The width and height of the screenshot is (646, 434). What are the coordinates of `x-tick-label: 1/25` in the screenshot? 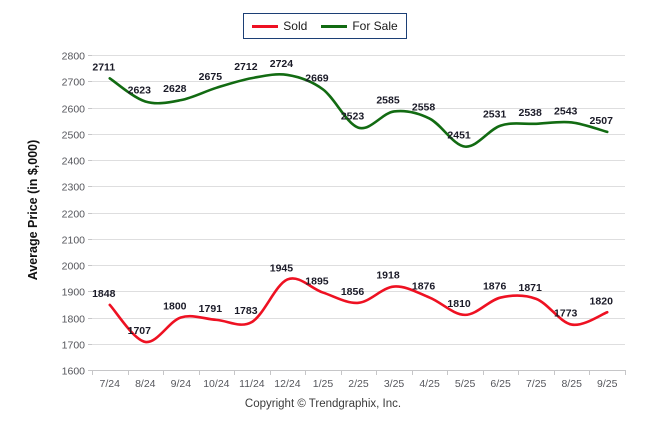 It's located at (323, 384).